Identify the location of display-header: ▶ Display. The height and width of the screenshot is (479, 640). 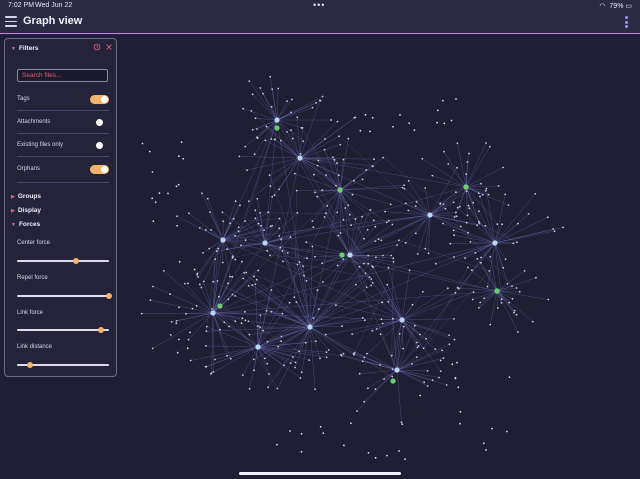
(26, 210).